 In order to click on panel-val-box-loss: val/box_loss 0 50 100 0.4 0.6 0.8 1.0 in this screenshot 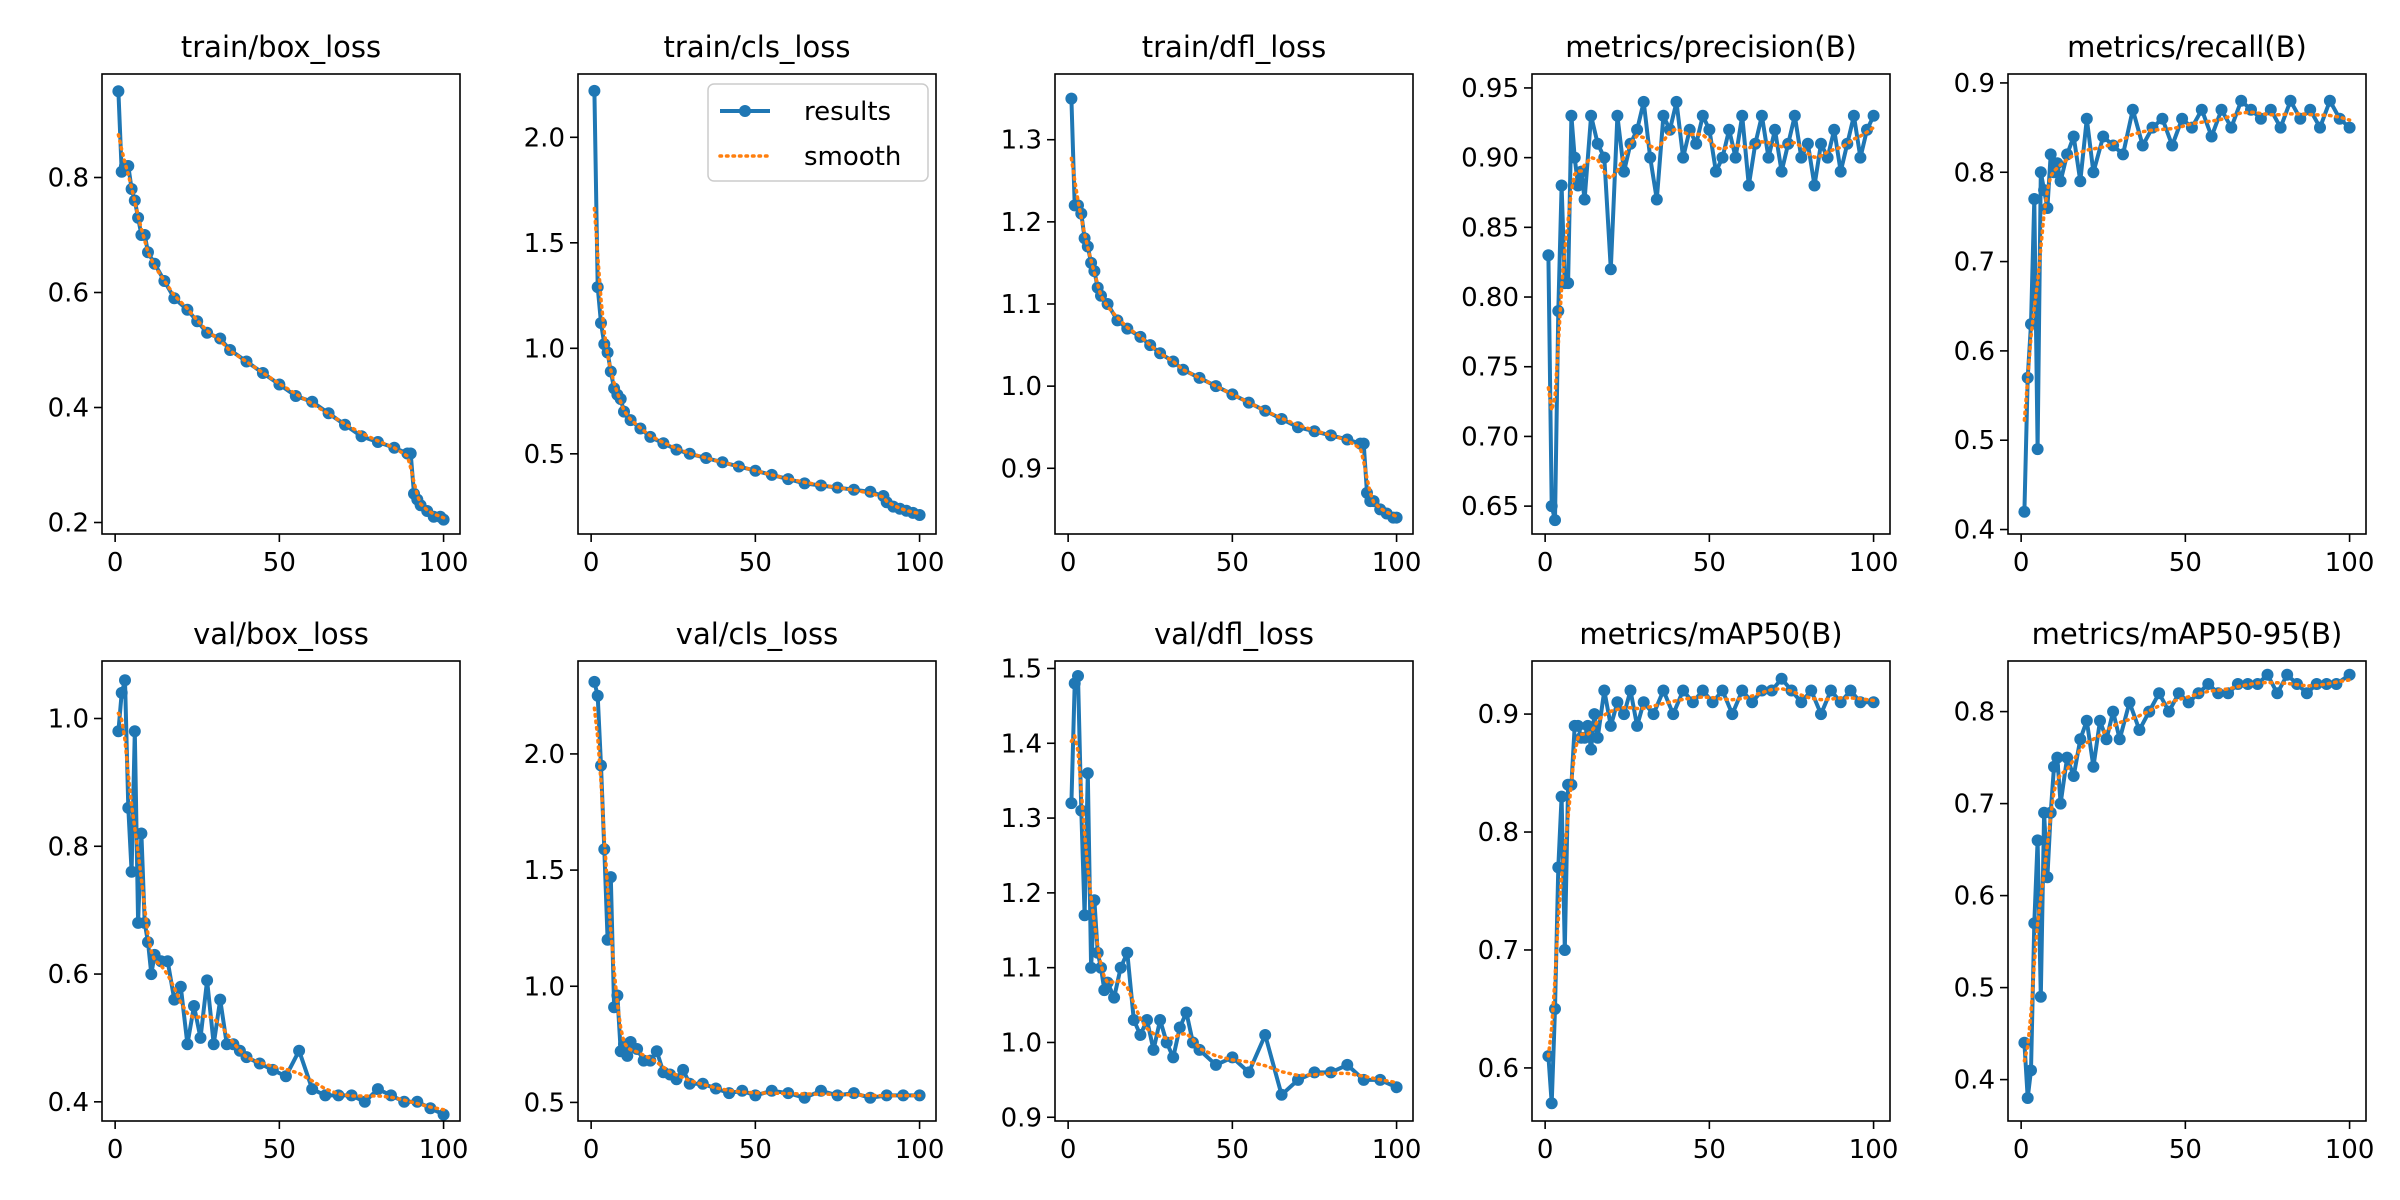, I will do `click(258, 891)`.